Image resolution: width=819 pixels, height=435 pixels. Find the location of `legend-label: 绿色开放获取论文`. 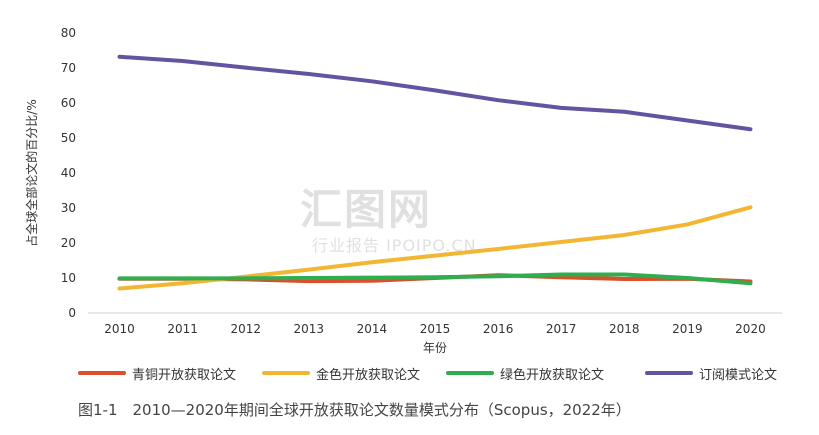

legend-label: 绿色开放获取论文 is located at coordinates (552, 375).